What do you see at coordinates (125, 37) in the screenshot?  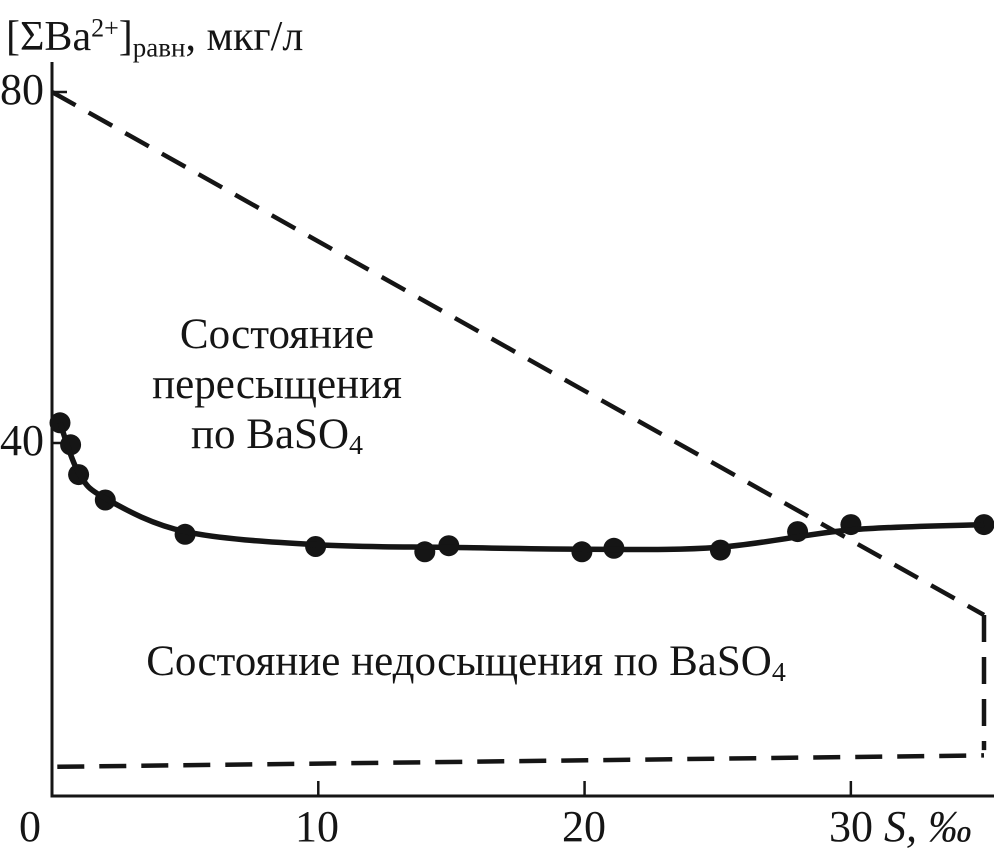 I see `y-axis-title-bracket: ]` at bounding box center [125, 37].